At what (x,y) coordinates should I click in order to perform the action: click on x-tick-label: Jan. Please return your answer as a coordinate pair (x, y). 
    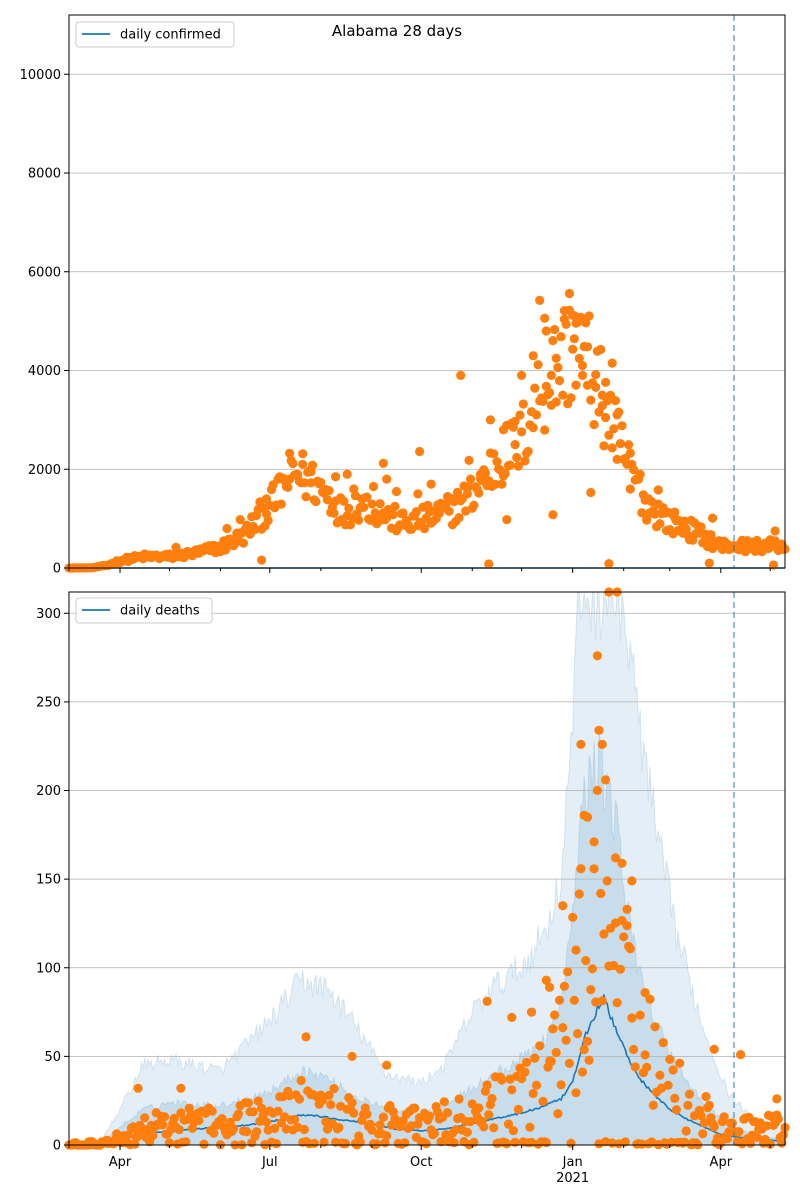
    Looking at the image, I should click on (572, 1162).